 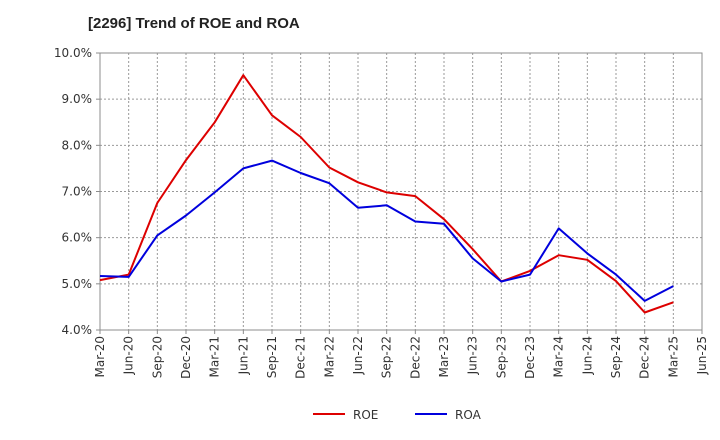 I want to click on x-tick-label: Dec-21, so click(x=301, y=357).